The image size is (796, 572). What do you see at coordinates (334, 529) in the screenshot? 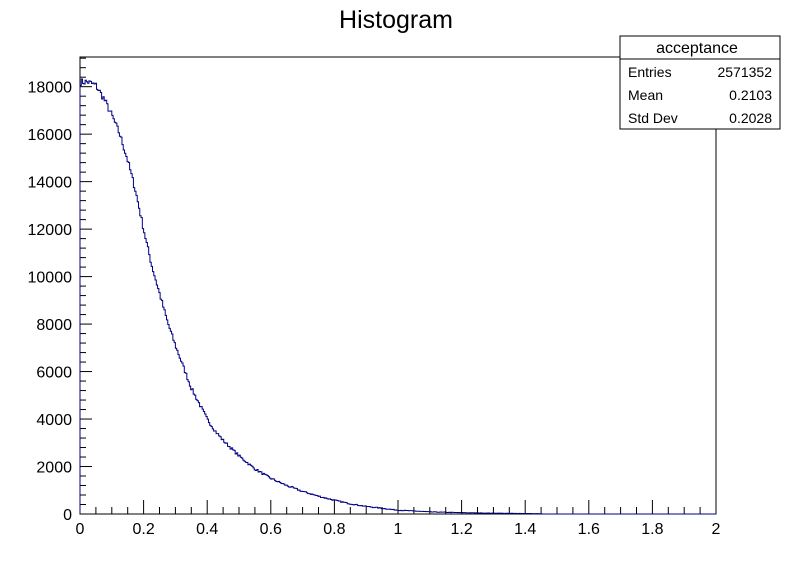
I see `x-tick-label: 0.8` at bounding box center [334, 529].